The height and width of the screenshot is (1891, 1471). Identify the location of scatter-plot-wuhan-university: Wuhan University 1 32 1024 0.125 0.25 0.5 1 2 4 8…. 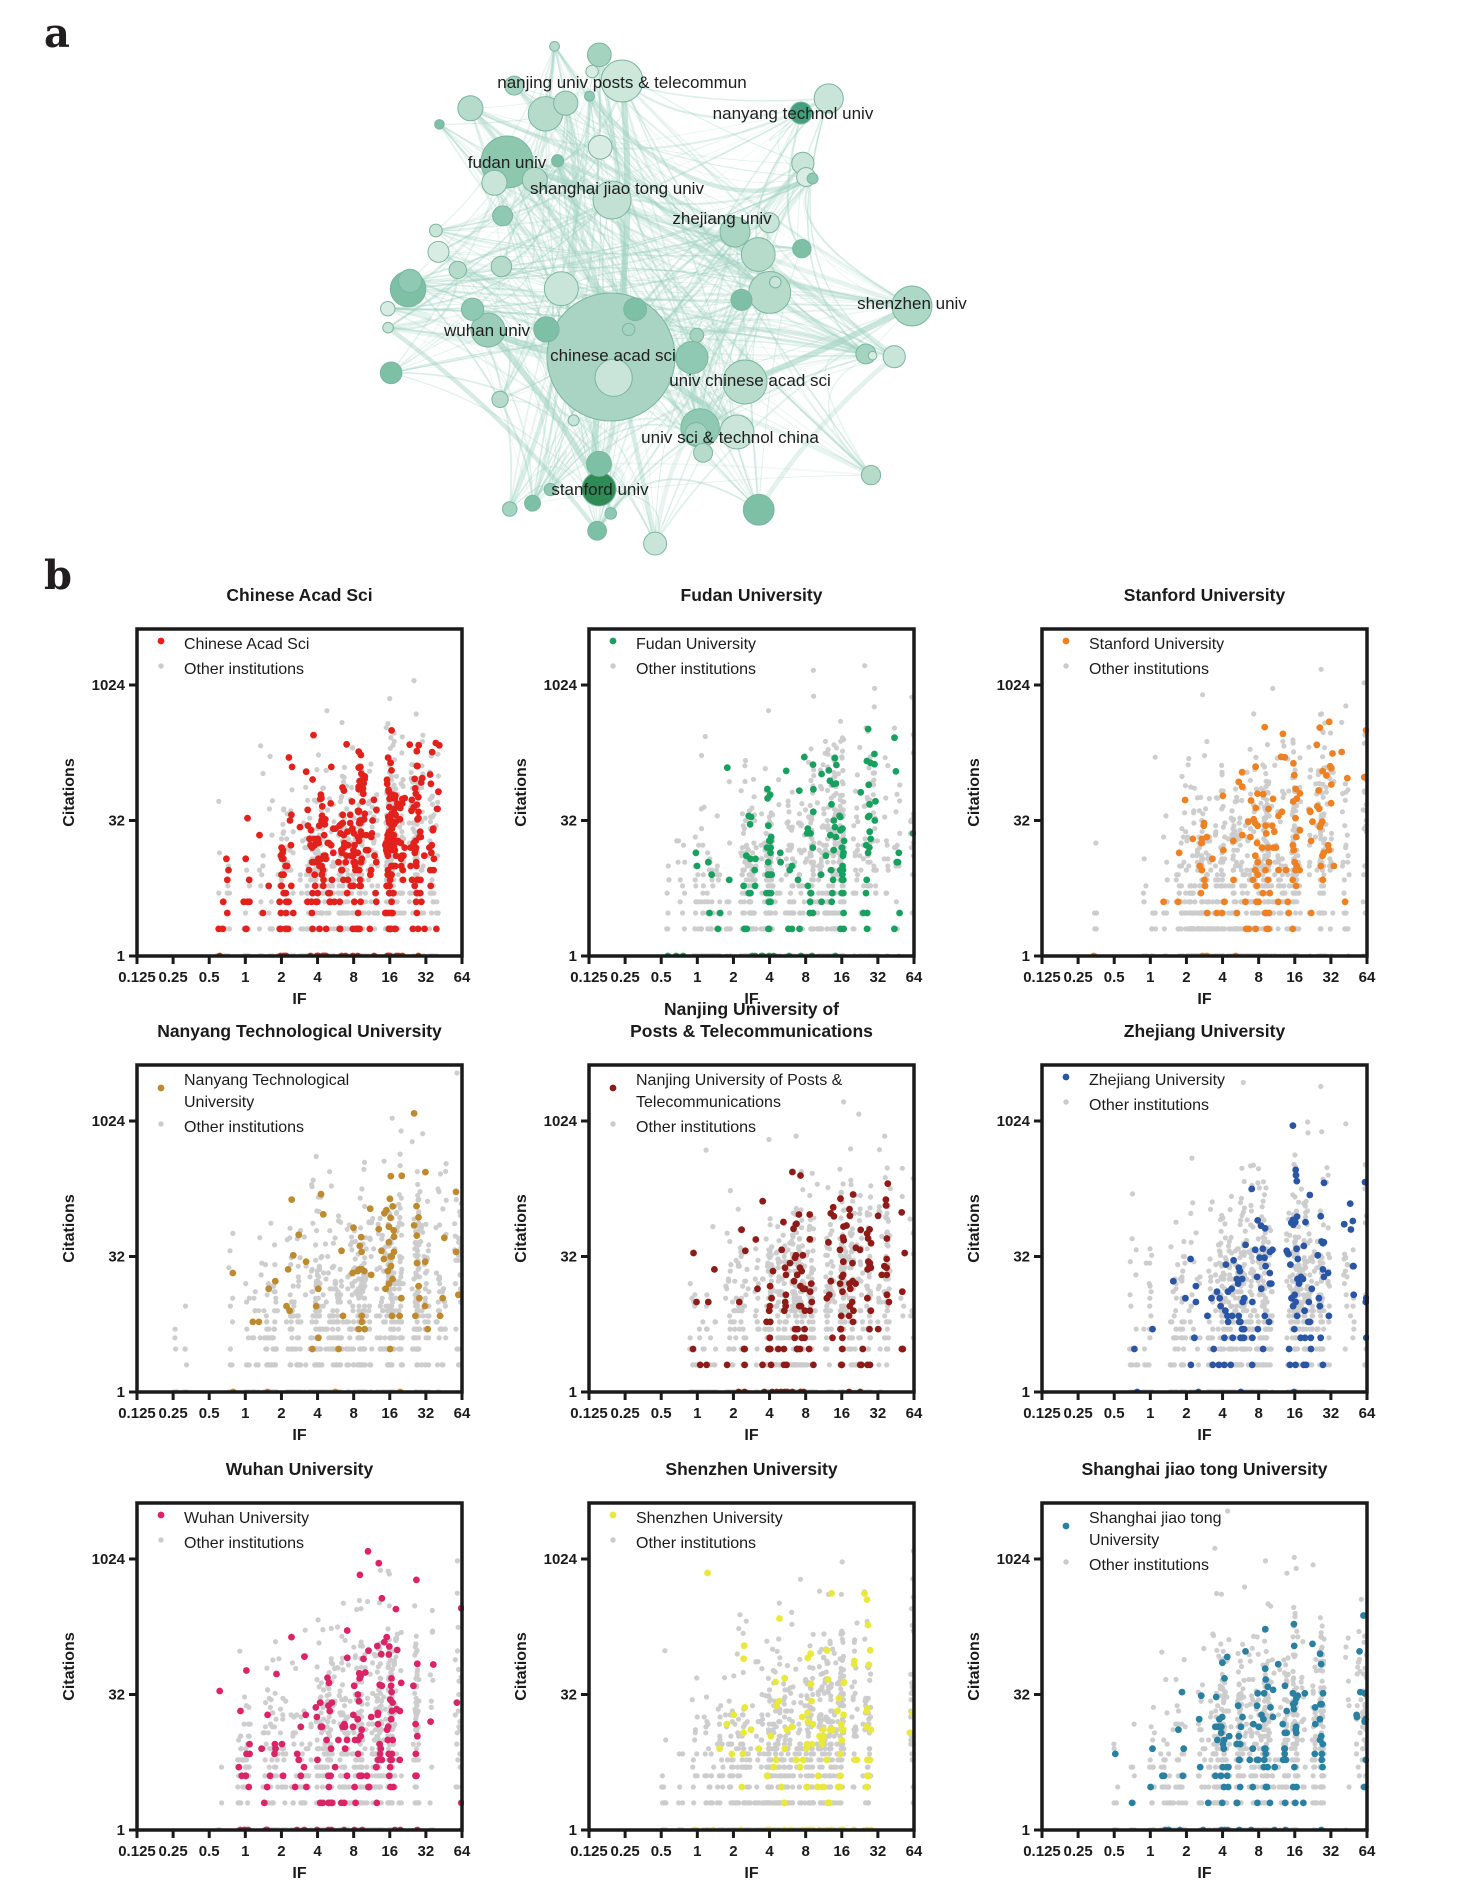
(275, 1672).